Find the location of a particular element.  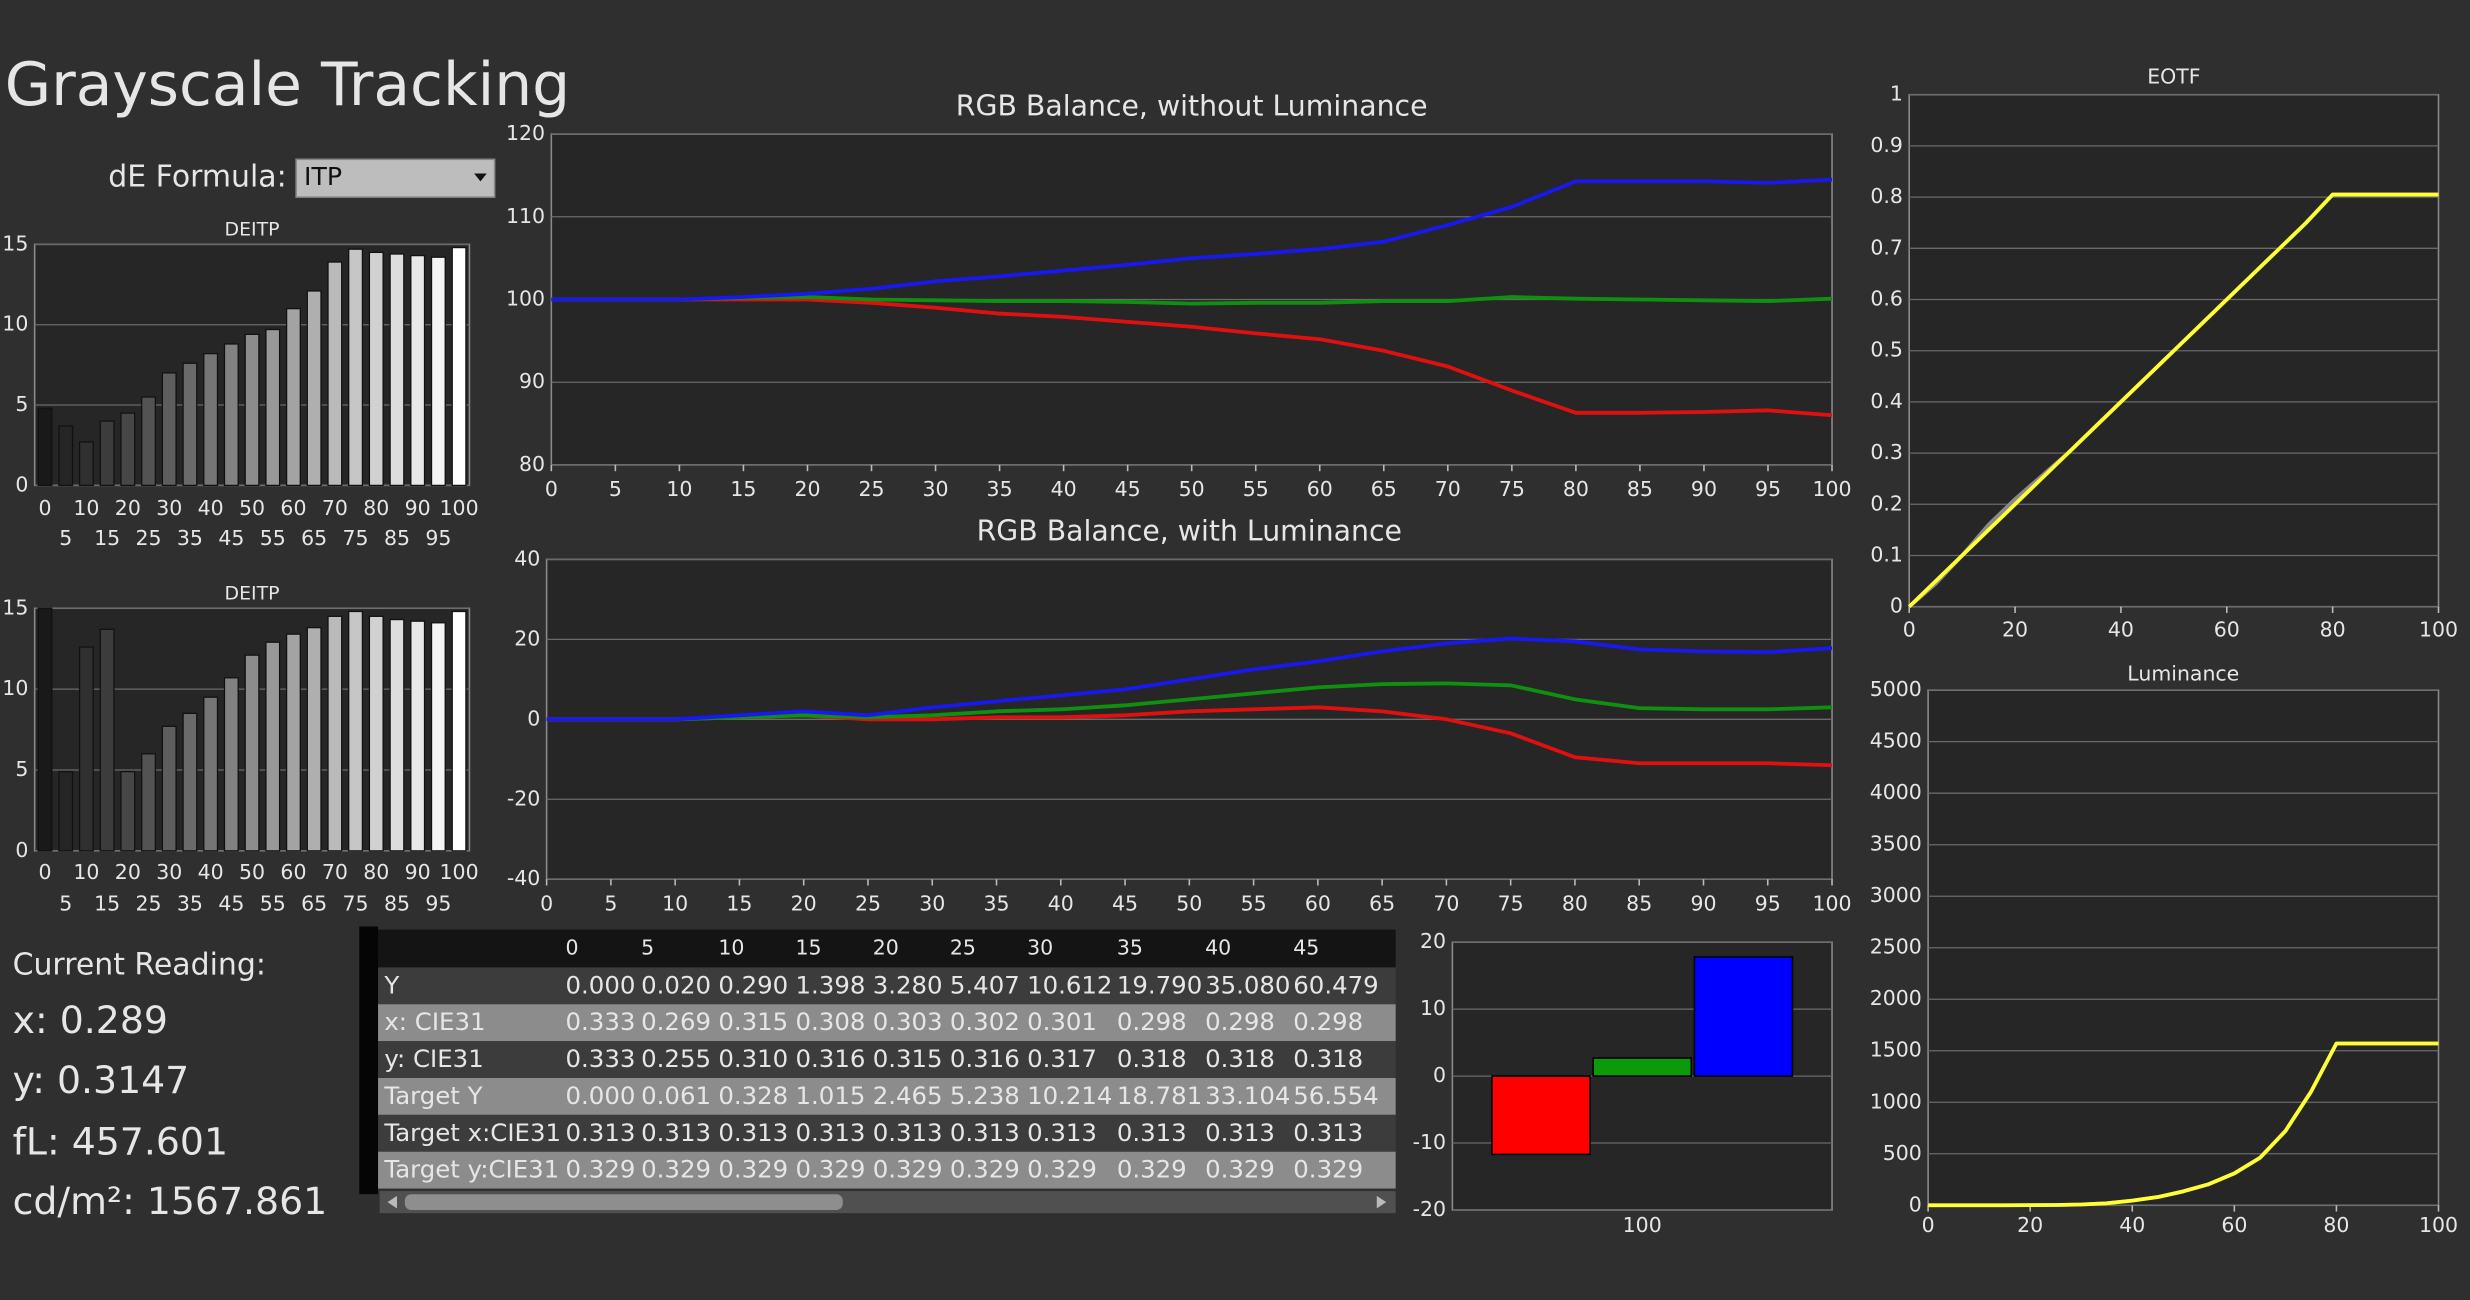

y-tick-label: -10 is located at coordinates (1429, 1142).